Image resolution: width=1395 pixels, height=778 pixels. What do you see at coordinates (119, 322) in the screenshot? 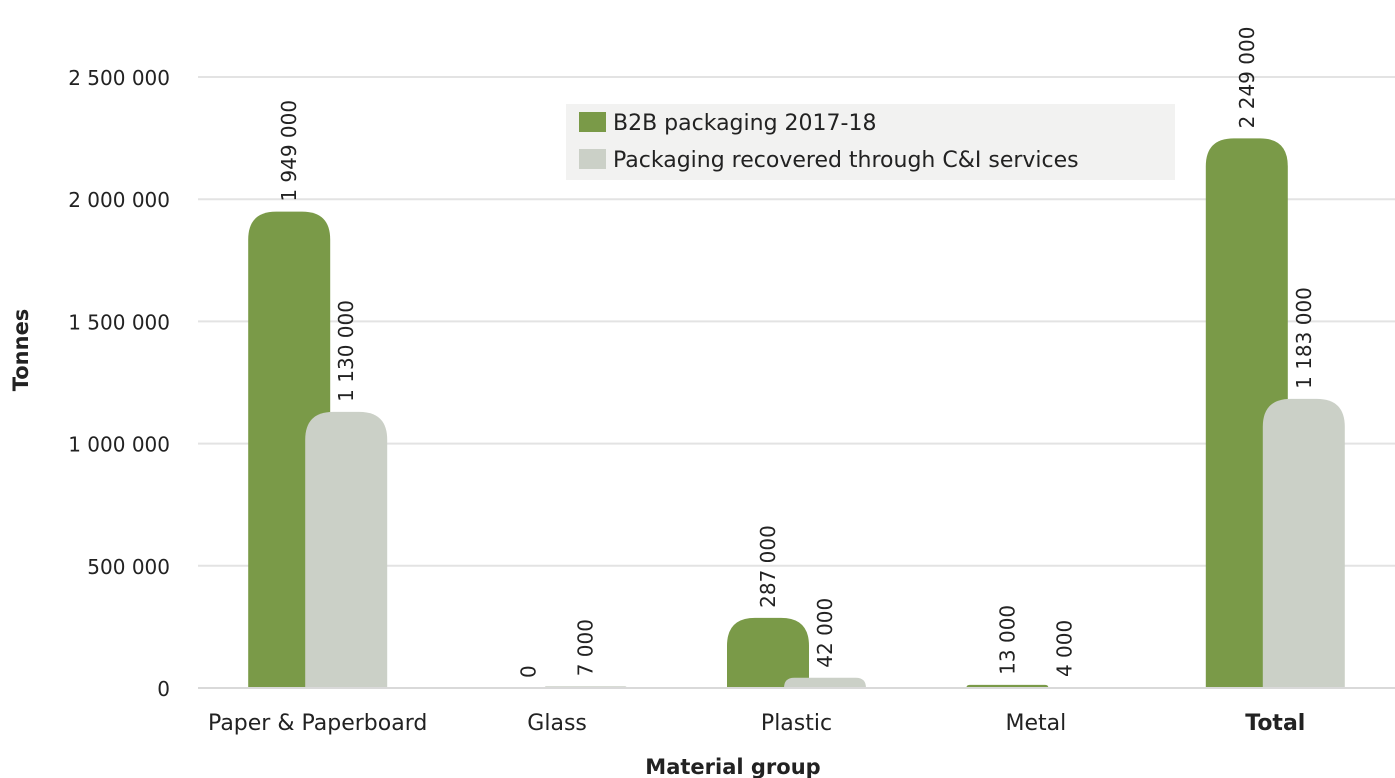
I see `y-tick-label: 1 500 000` at bounding box center [119, 322].